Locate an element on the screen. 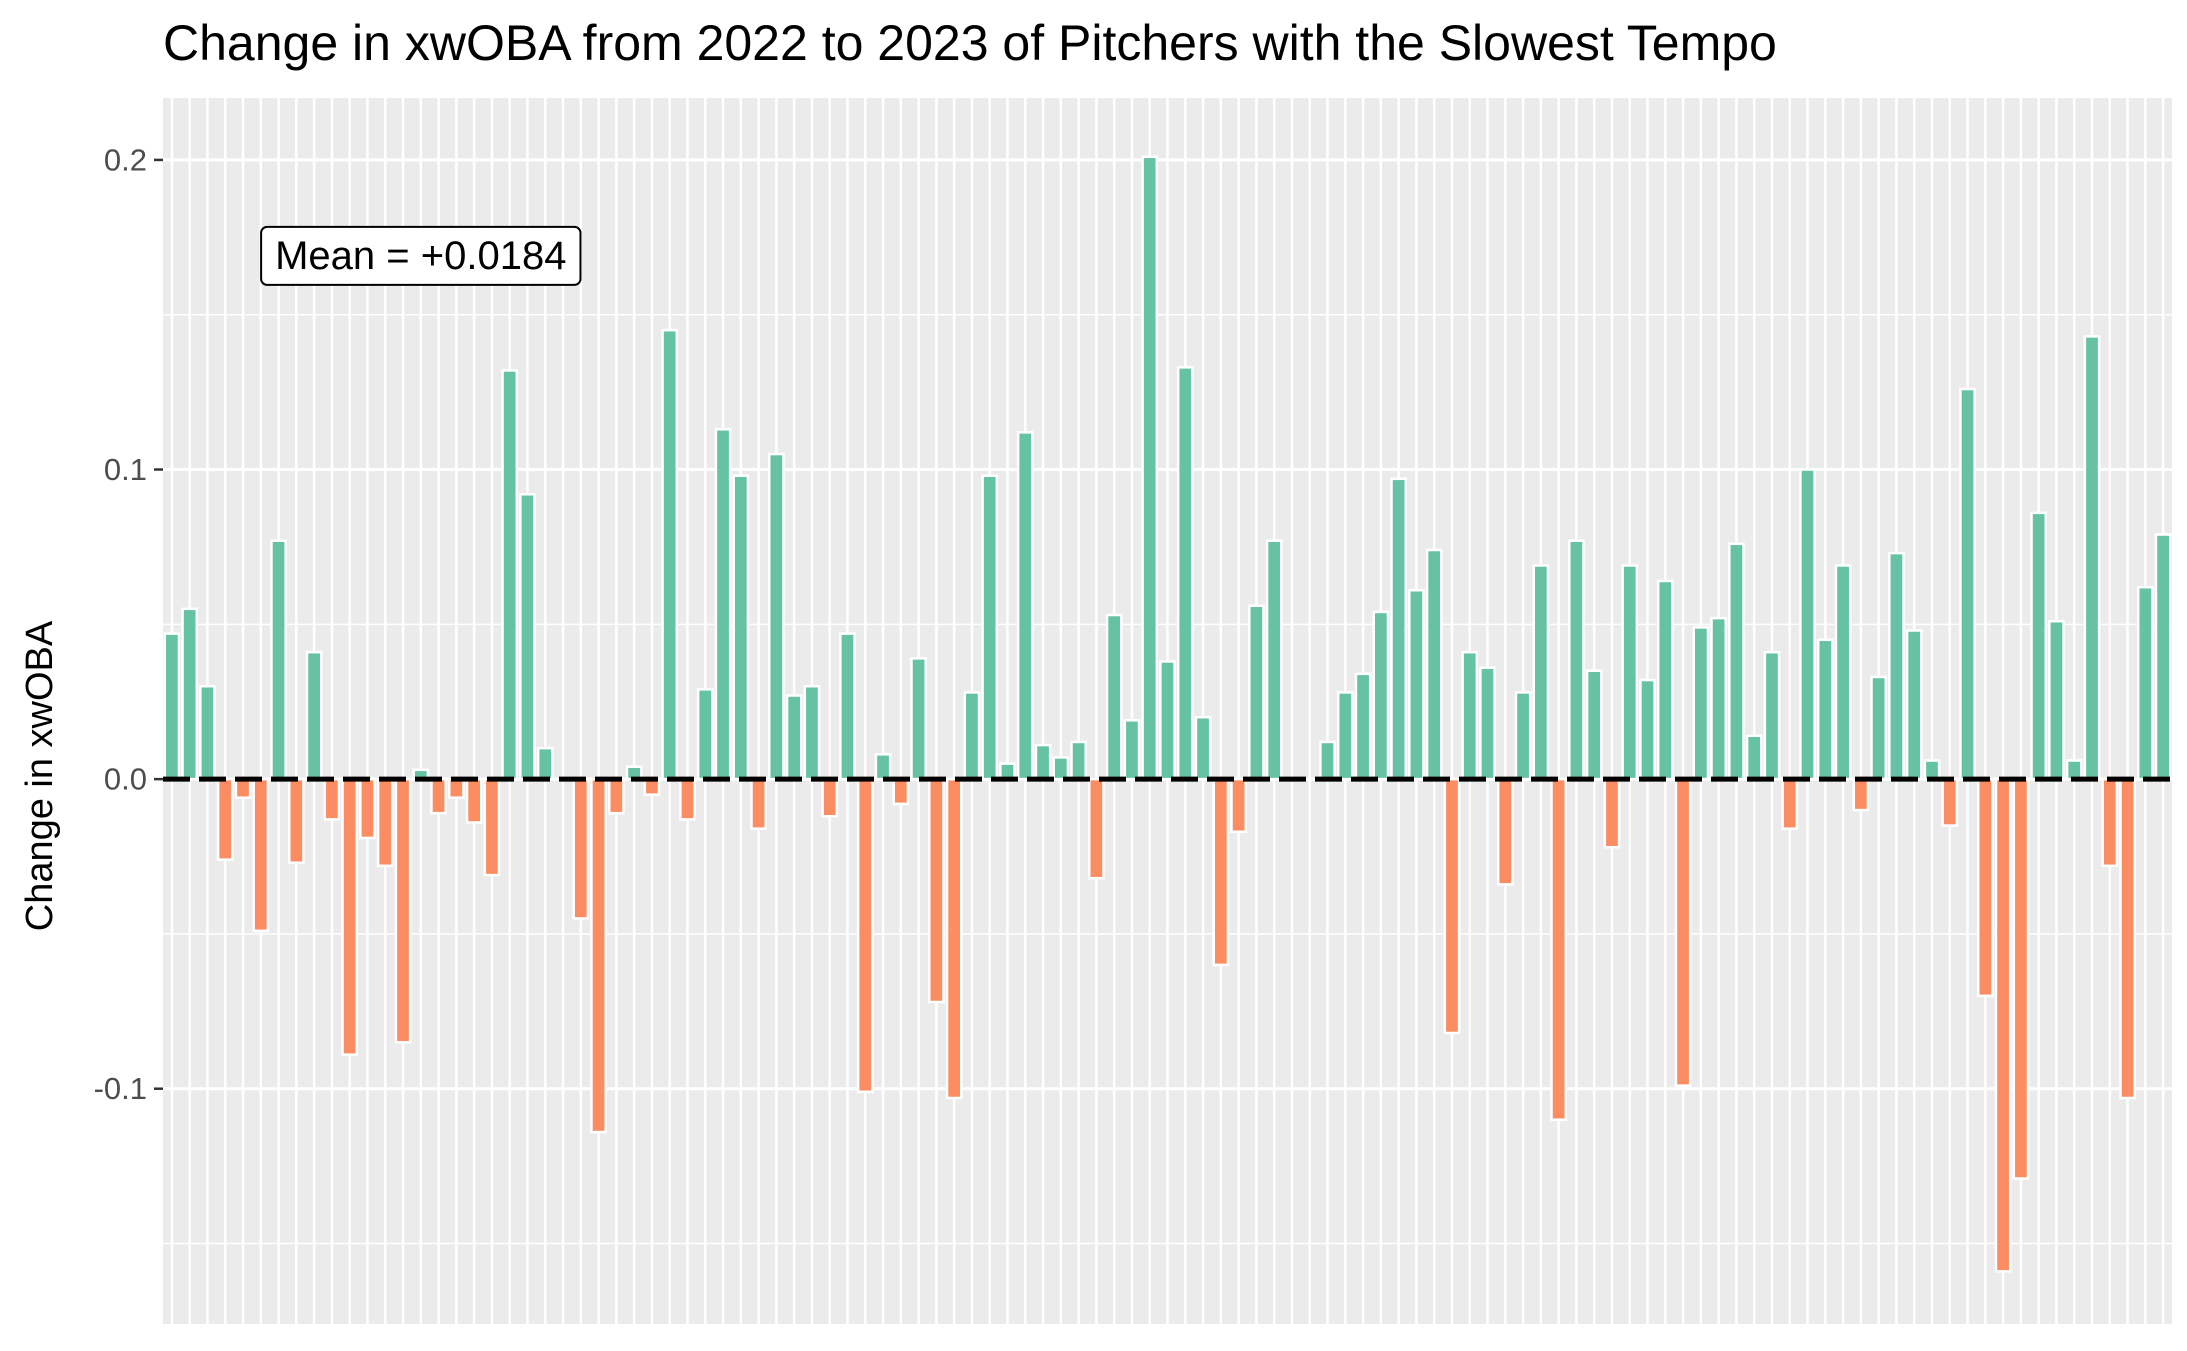  mean-annotation: Mean = +0.0184 is located at coordinates (421, 255).